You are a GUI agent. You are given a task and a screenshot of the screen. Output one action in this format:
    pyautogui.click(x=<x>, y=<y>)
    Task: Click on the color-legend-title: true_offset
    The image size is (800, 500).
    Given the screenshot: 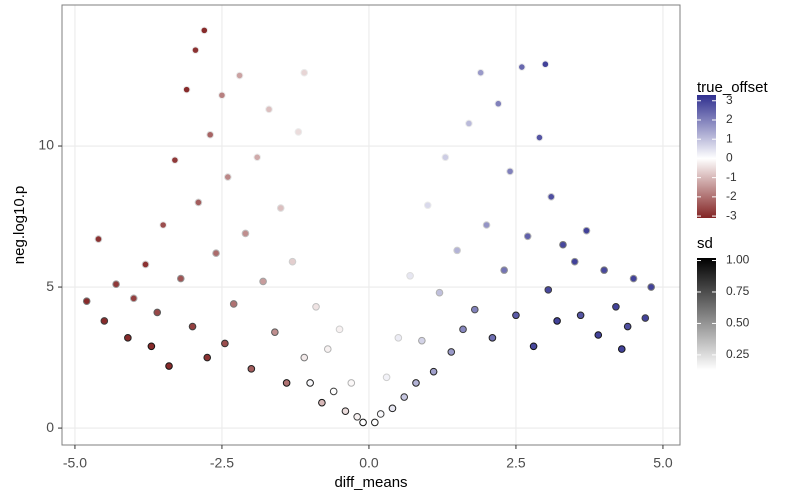 What is the action you would take?
    pyautogui.click(x=732, y=87)
    